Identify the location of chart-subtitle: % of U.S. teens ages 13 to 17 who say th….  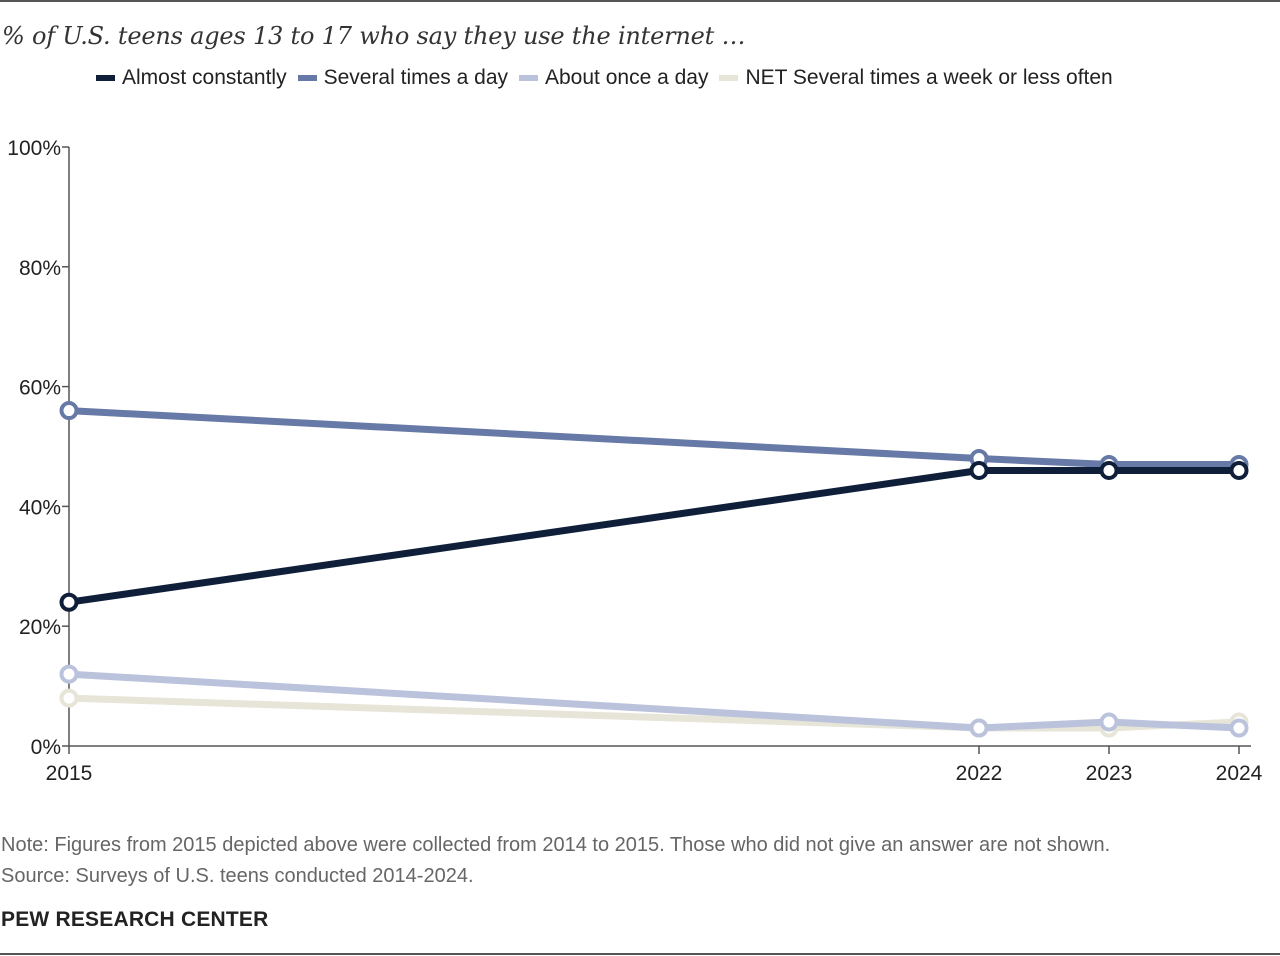
(374, 36).